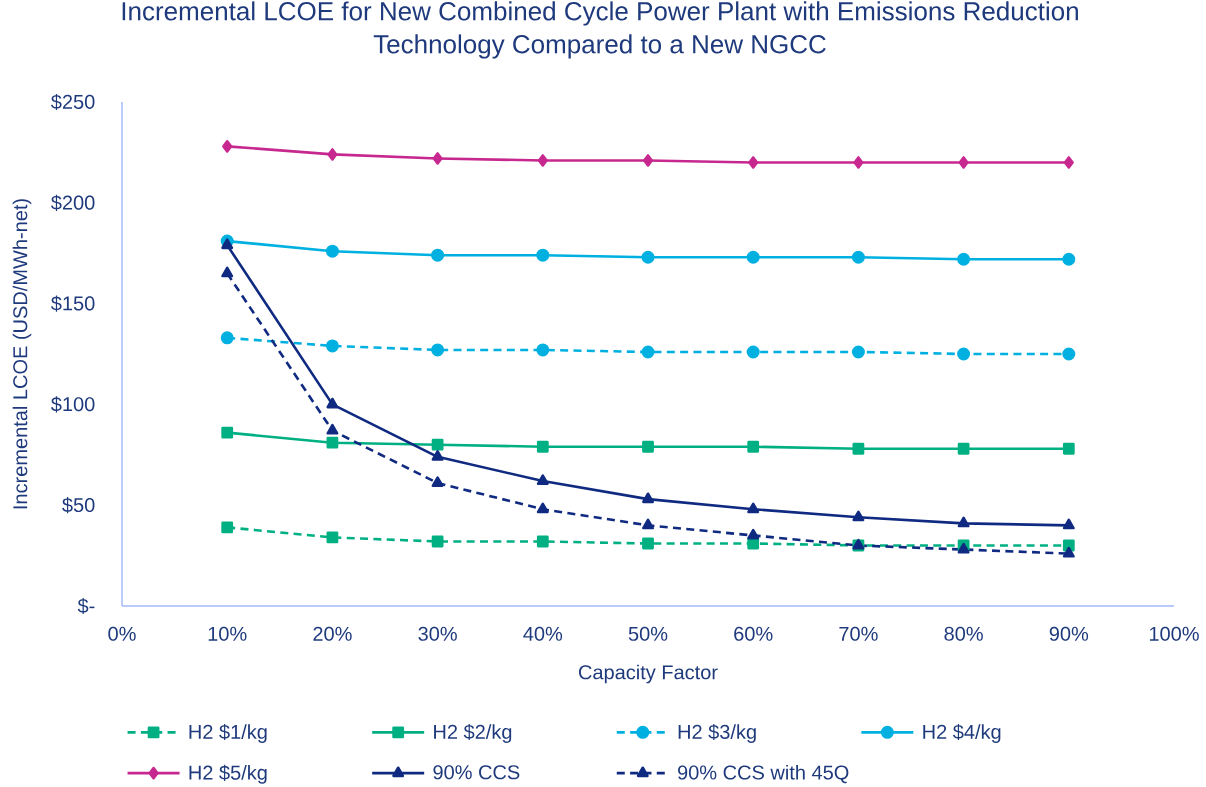 This screenshot has height=787, width=1206. What do you see at coordinates (648, 674) in the screenshot?
I see `x-axis-title: Capacity Factor` at bounding box center [648, 674].